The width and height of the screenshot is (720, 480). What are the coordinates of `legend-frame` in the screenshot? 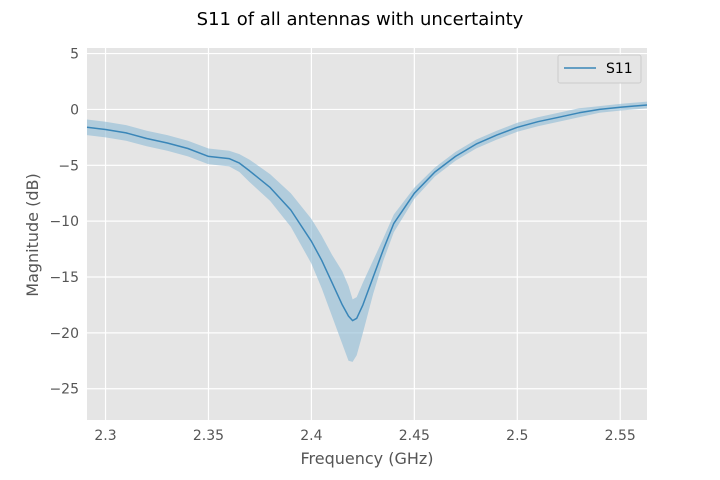 It's located at (599, 69).